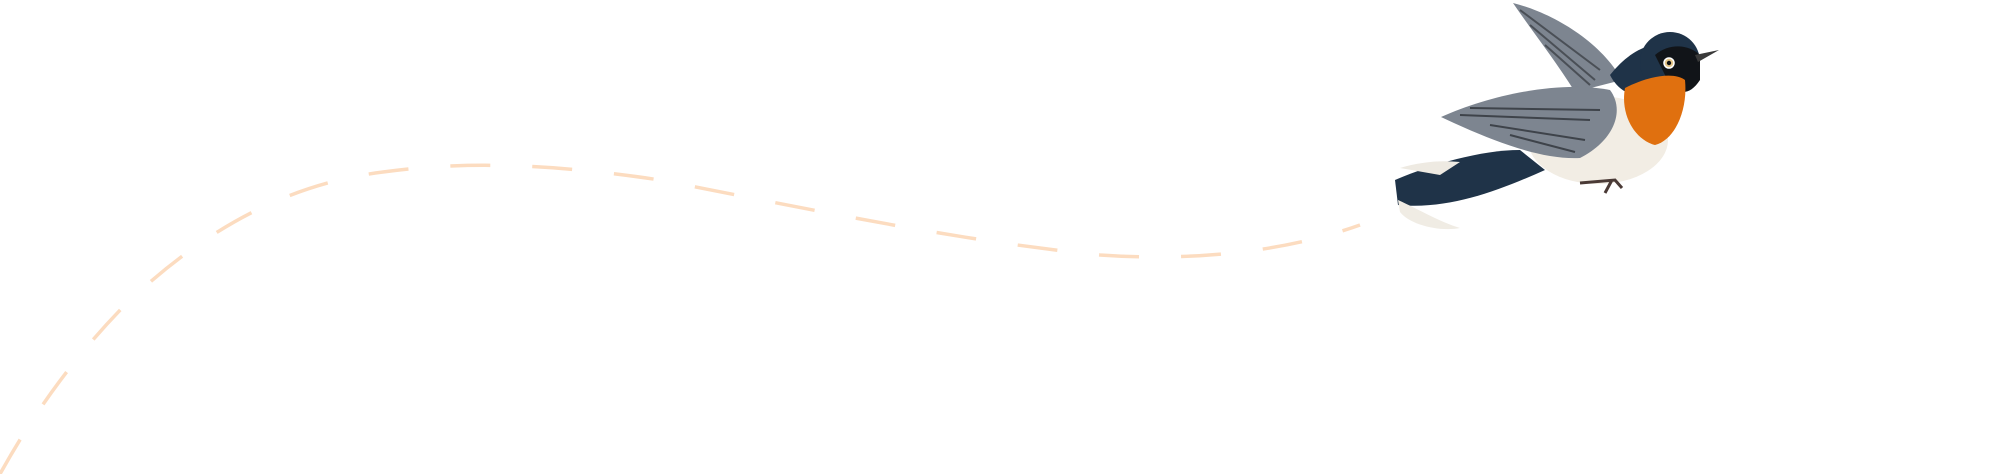 This screenshot has height=474, width=2000. Describe the element at coordinates (1557, 116) in the screenshot. I see `bird-illustration` at that location.